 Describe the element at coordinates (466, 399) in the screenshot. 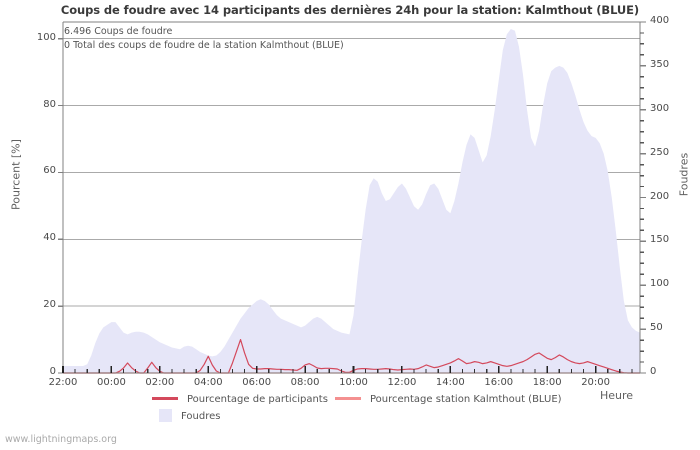

I see `legend-label: Pourcentage station Kalmthout (BLUE)` at that location.